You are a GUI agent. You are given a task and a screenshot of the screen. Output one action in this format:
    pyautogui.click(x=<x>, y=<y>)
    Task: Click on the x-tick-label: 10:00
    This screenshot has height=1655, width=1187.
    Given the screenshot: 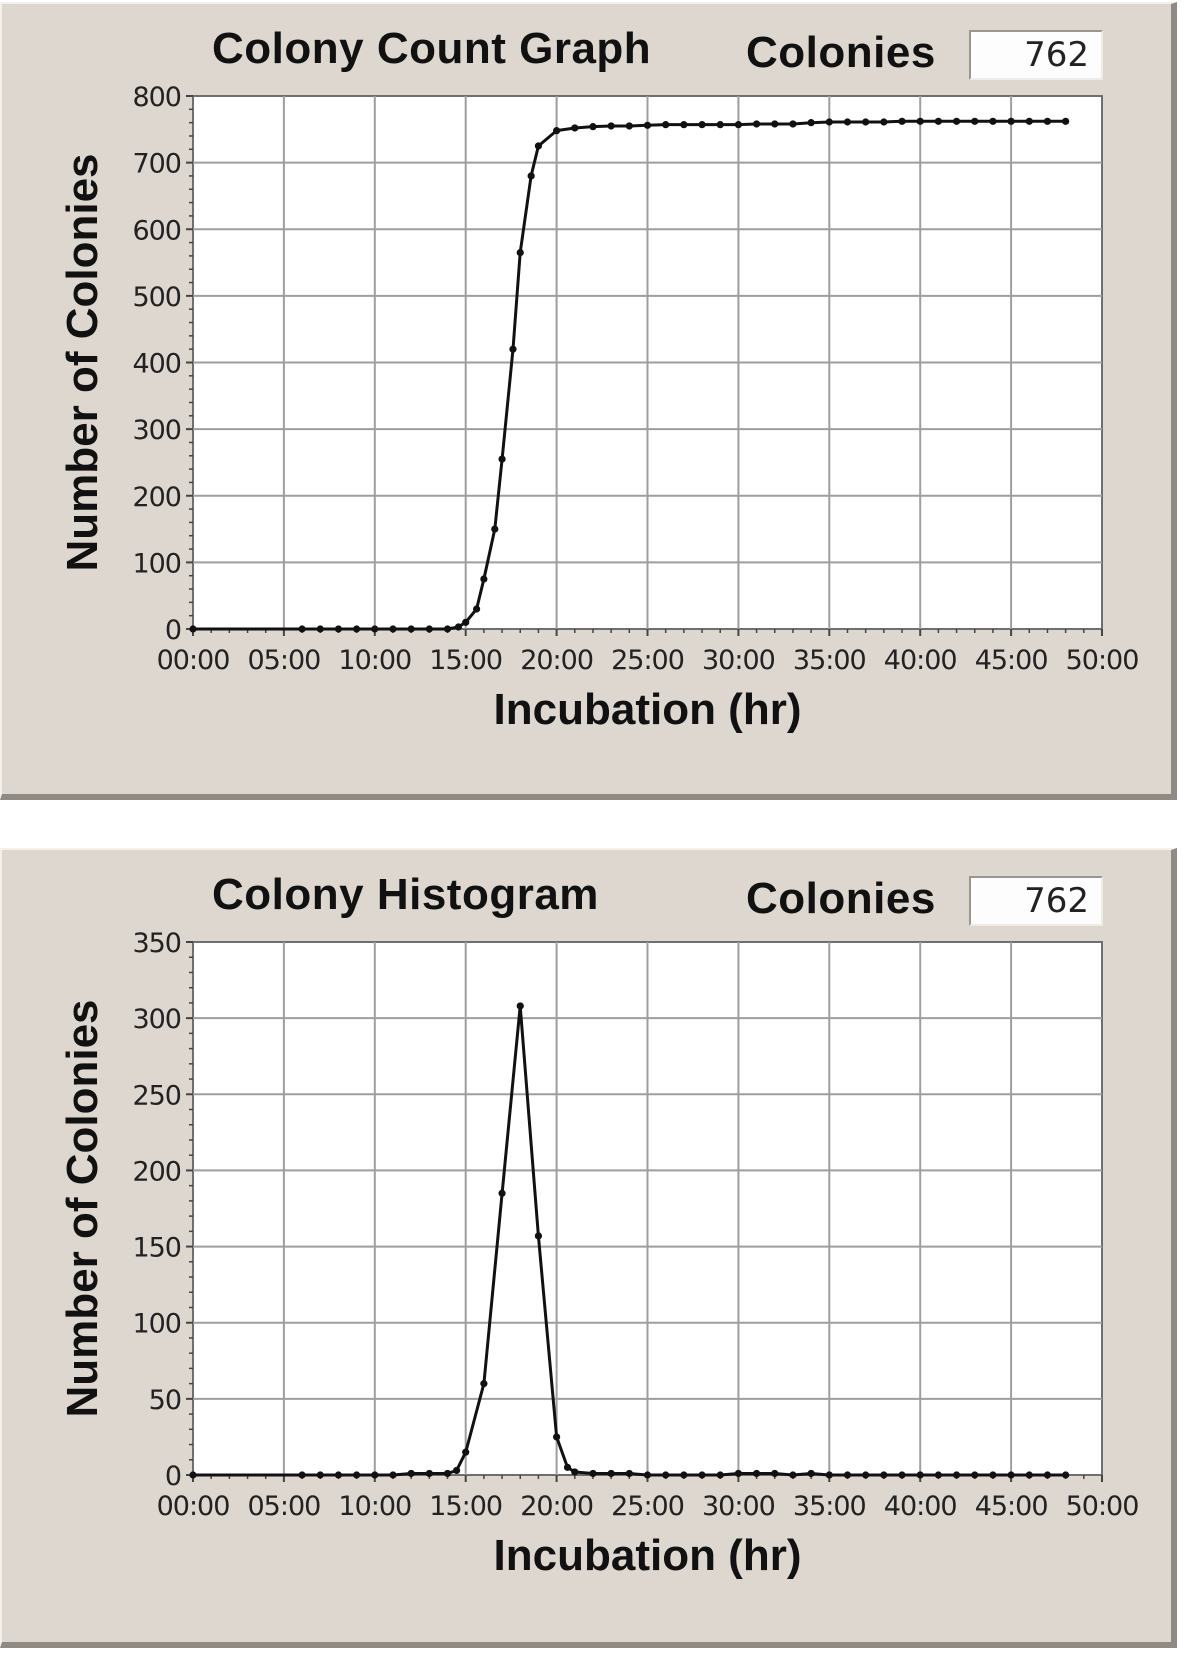 What is the action you would take?
    pyautogui.click(x=374, y=660)
    